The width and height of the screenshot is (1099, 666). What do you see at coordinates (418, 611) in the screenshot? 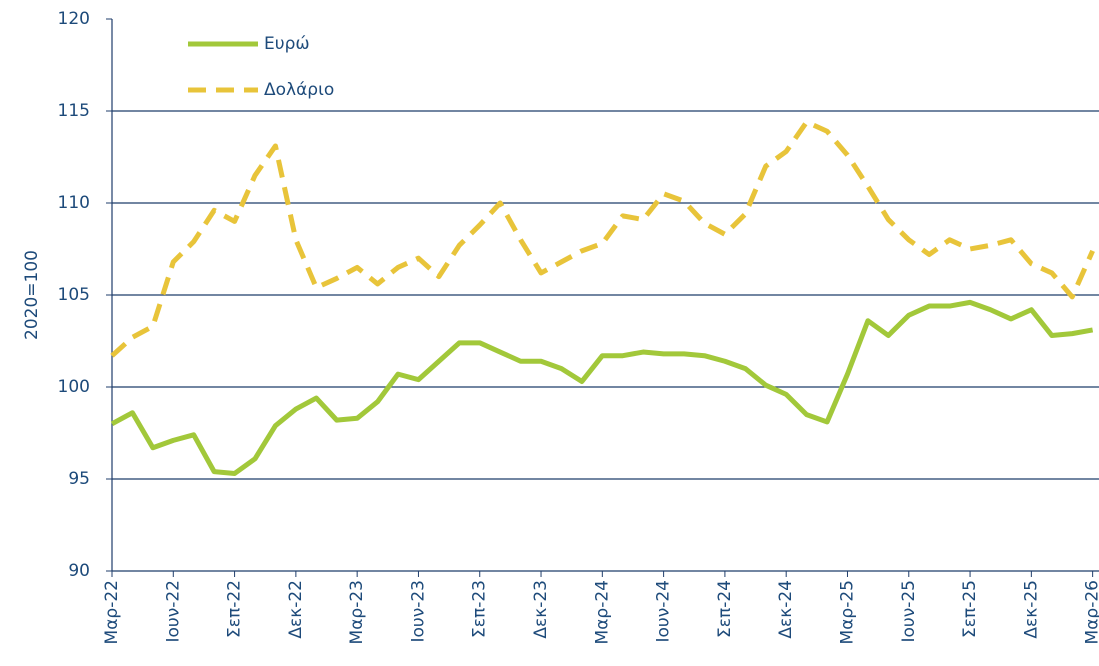
I see `x-tick-label: Ιουν-23` at bounding box center [418, 611].